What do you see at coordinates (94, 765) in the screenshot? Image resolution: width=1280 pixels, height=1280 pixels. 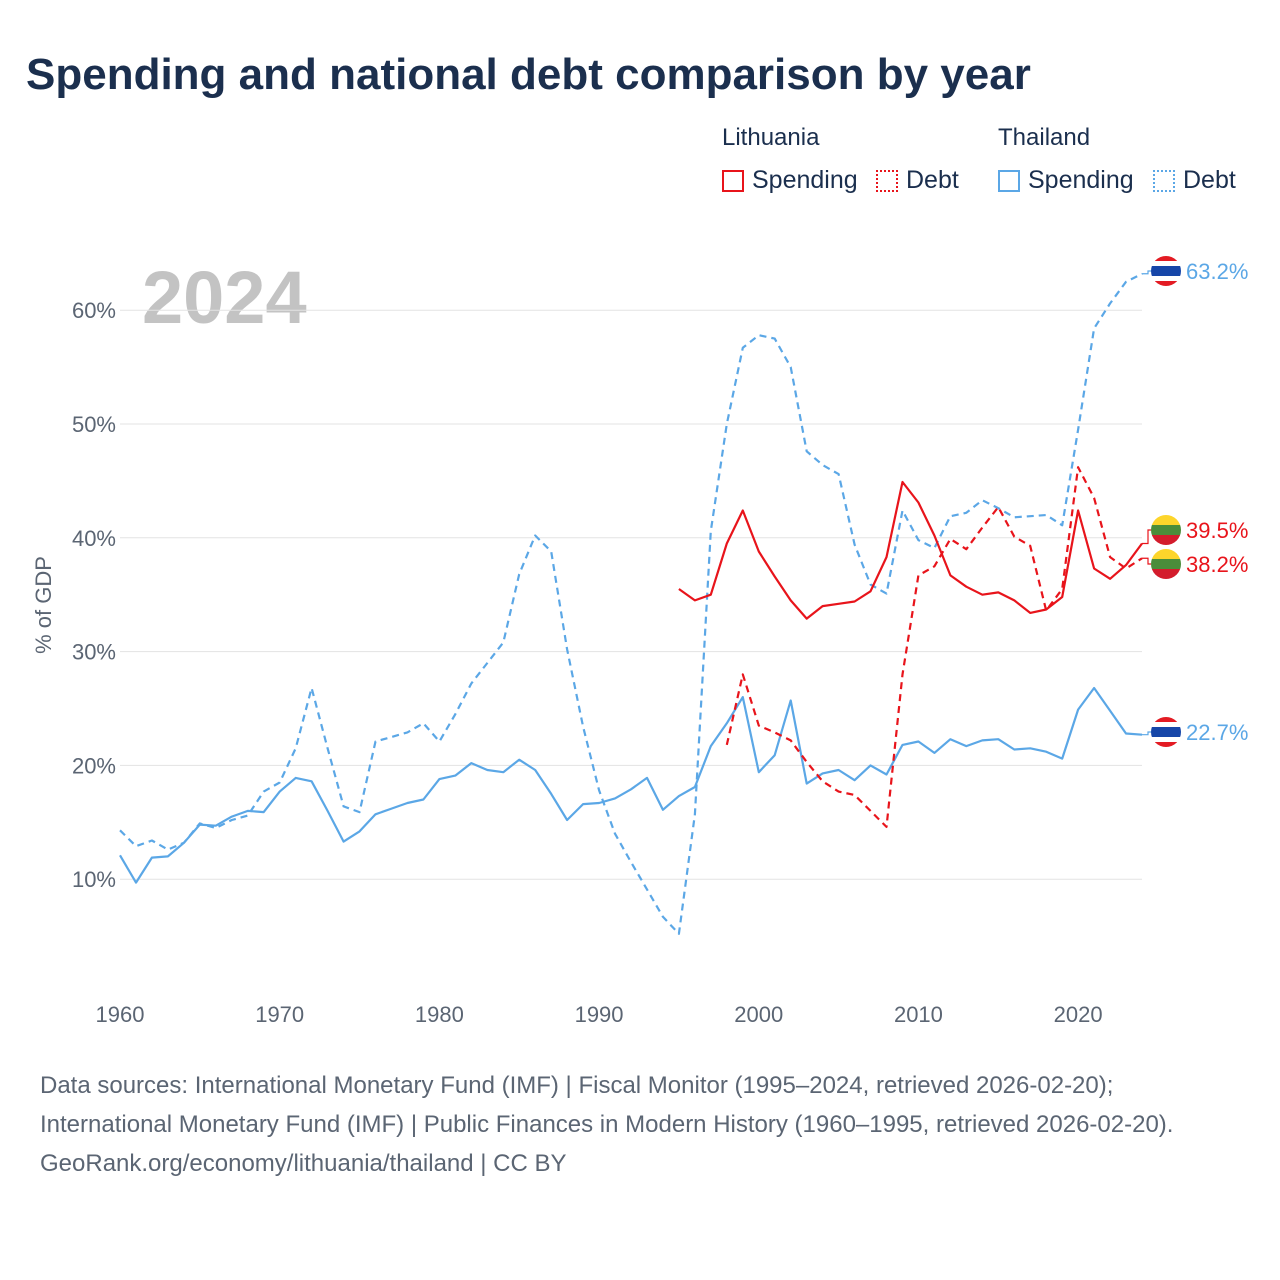 I see `y-tick-label: 20%` at bounding box center [94, 765].